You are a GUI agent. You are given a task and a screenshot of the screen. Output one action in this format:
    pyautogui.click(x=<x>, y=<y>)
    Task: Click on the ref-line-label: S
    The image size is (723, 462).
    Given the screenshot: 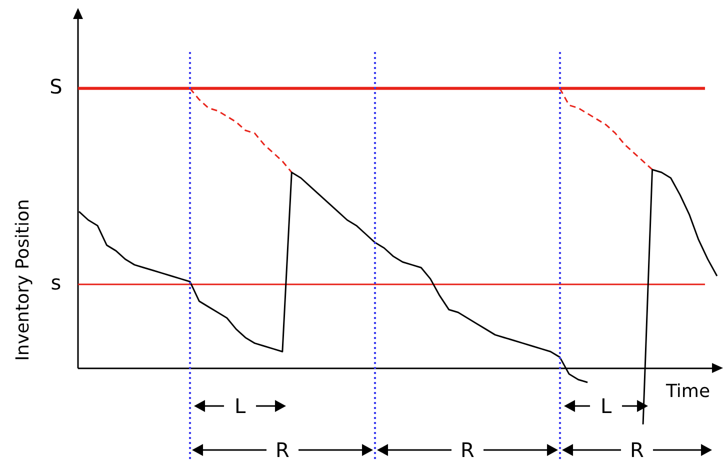 What is the action you would take?
    pyautogui.click(x=56, y=86)
    